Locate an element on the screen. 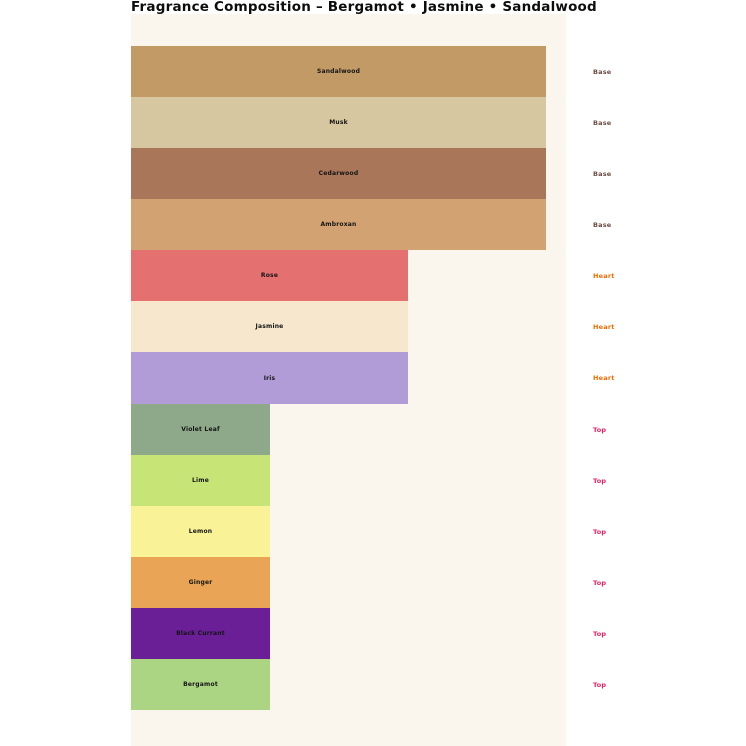  bar-label-ambroxan: Ambroxan is located at coordinates (338, 224).